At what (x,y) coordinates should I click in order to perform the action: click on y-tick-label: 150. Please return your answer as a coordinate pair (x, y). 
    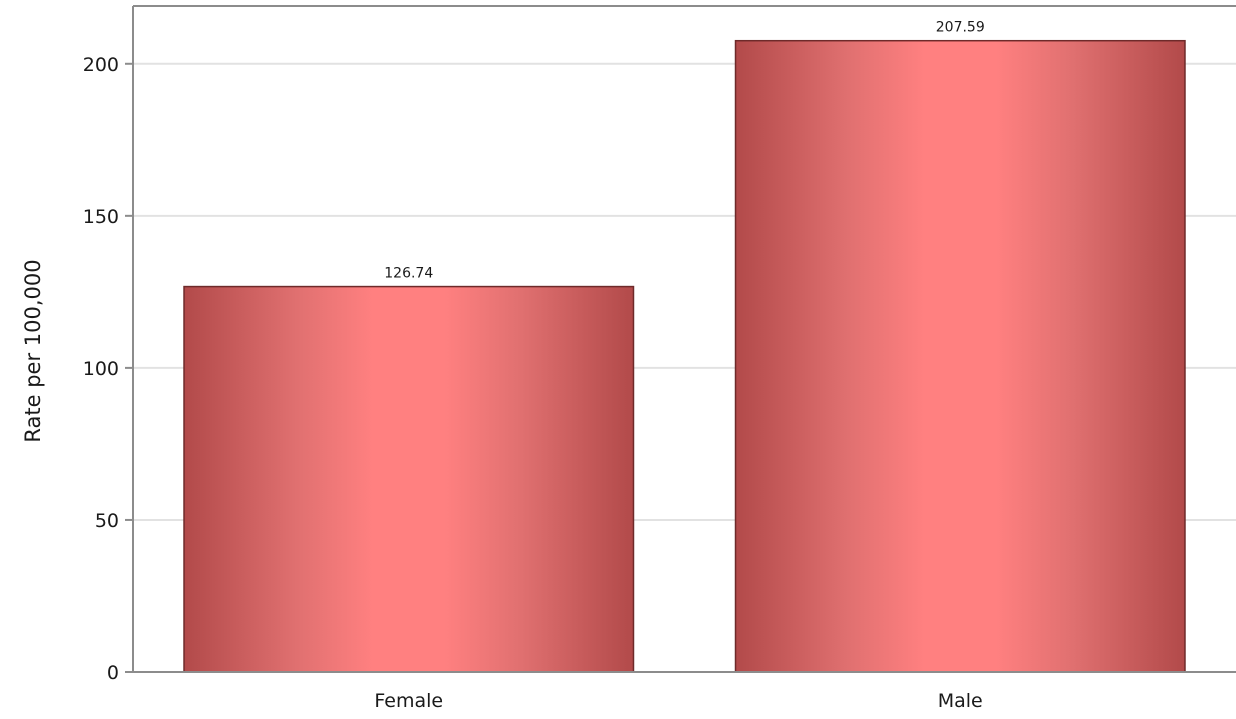
    Looking at the image, I should click on (101, 217).